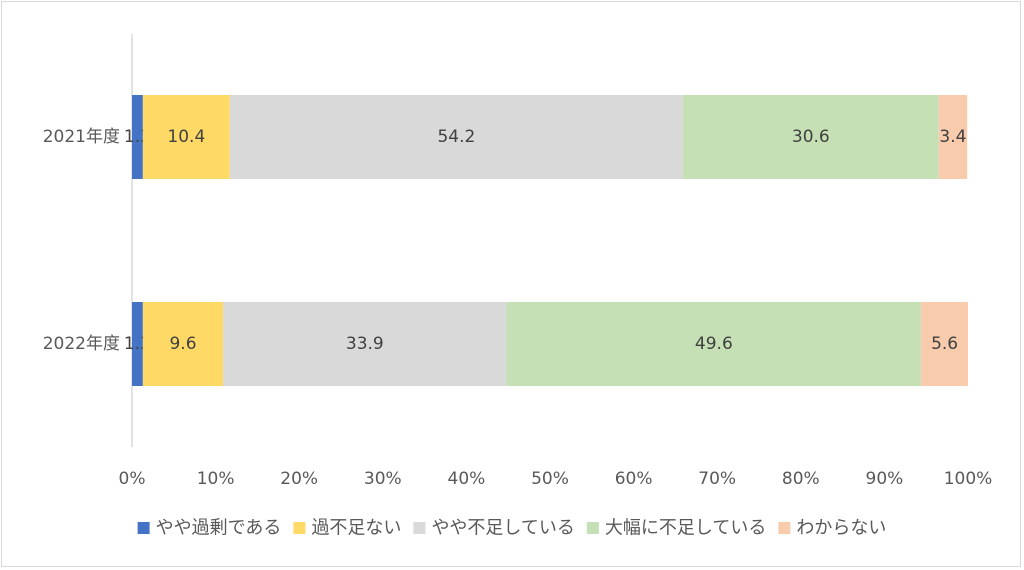 This screenshot has width=1024, height=570. What do you see at coordinates (216, 479) in the screenshot?
I see `x-tick-label: 10%` at bounding box center [216, 479].